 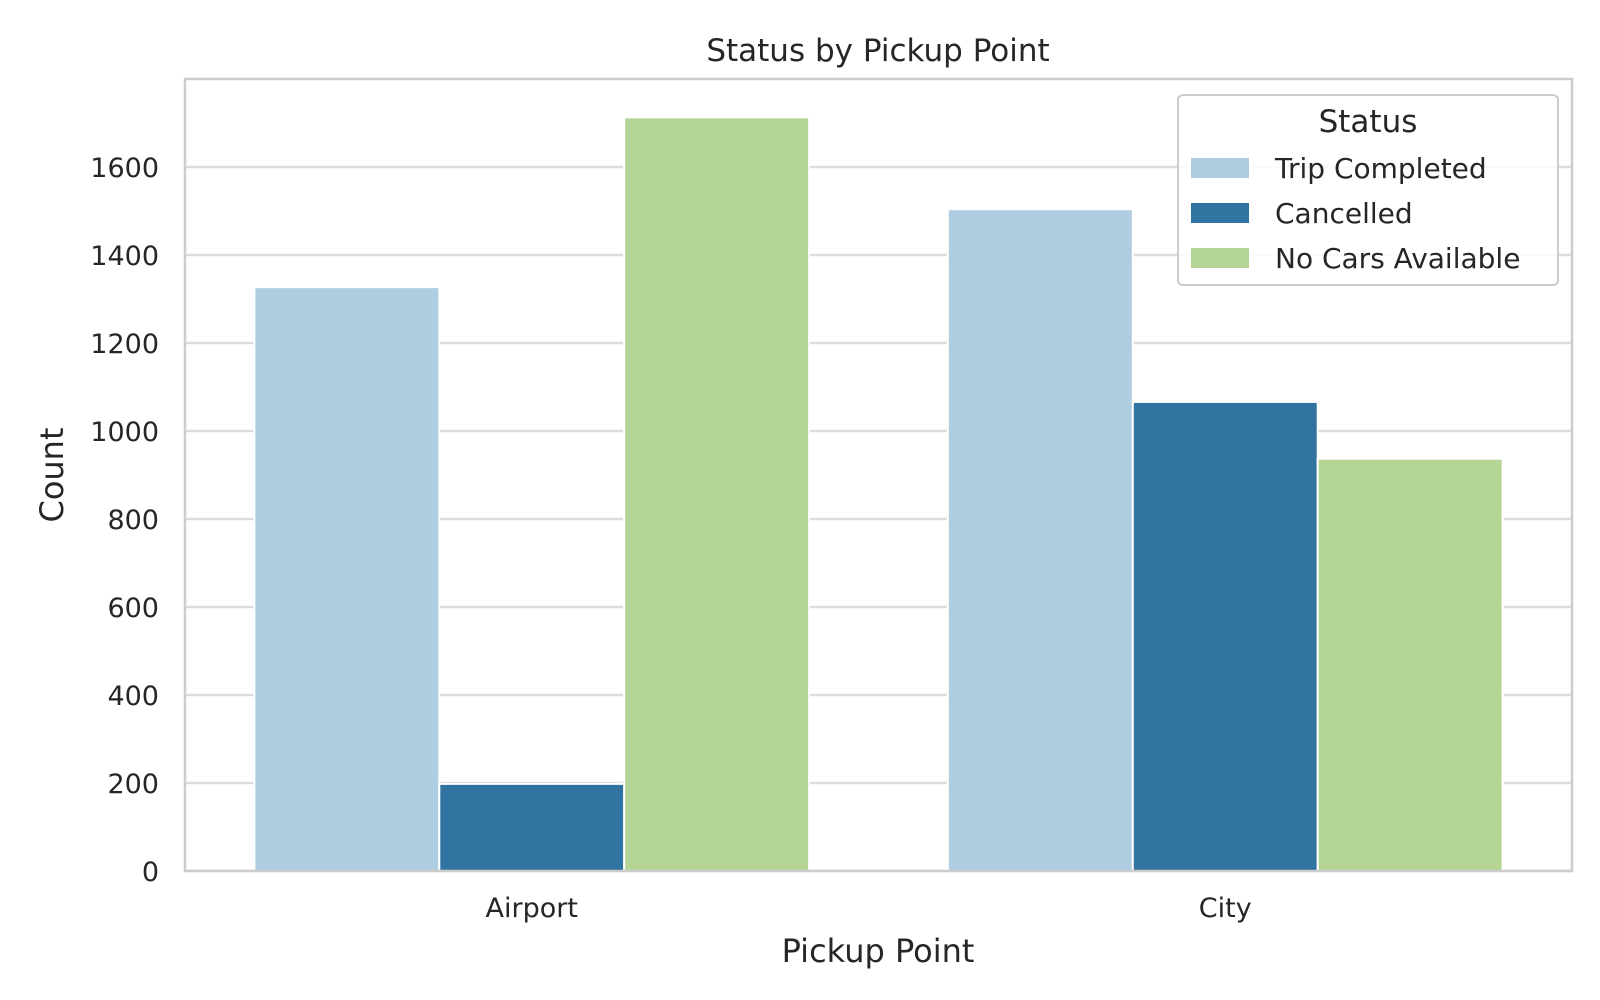 I want to click on y-tick-label: 1200, so click(x=124, y=344).